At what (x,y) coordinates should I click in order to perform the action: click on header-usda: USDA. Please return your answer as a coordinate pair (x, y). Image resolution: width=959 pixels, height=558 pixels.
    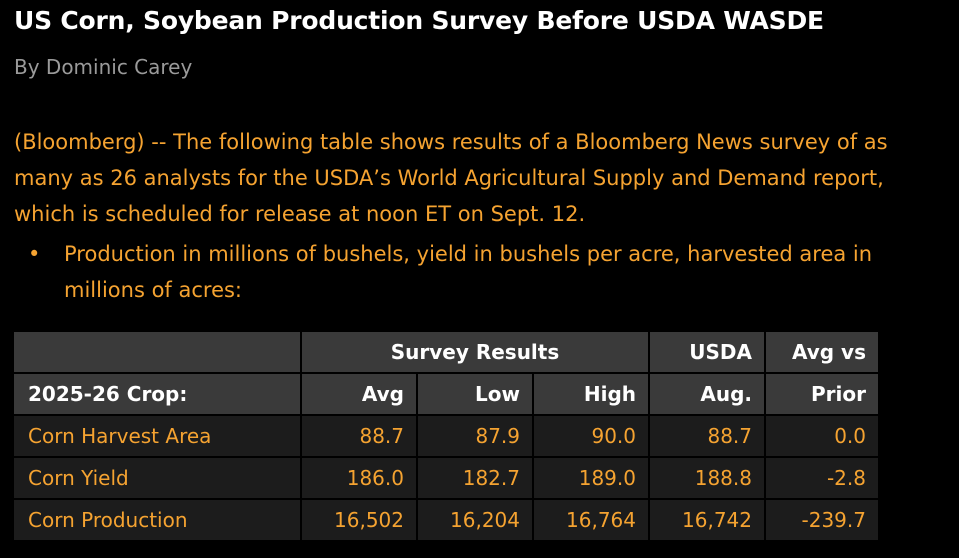
    Looking at the image, I should click on (707, 352).